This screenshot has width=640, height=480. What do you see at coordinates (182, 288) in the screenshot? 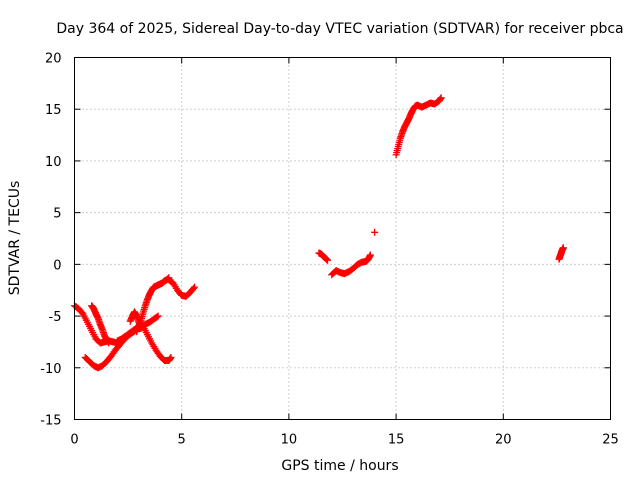
I see `series-trace-f` at bounding box center [182, 288].